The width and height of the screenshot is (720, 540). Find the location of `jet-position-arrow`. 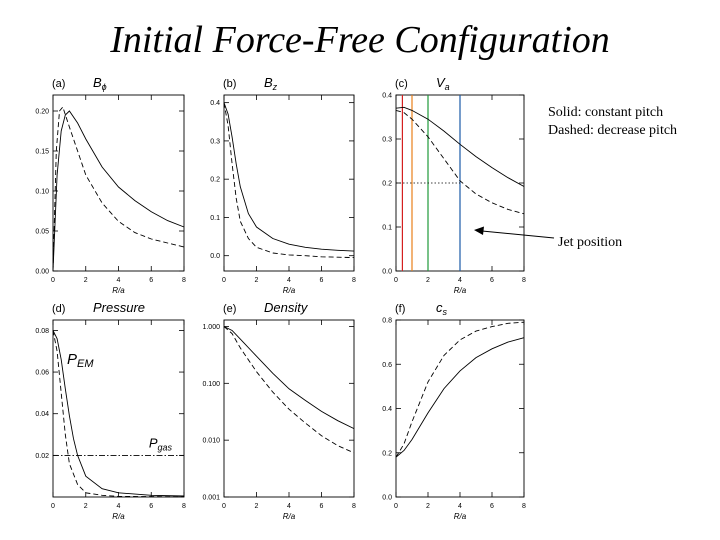

jet-position-arrow is located at coordinates (514, 232).